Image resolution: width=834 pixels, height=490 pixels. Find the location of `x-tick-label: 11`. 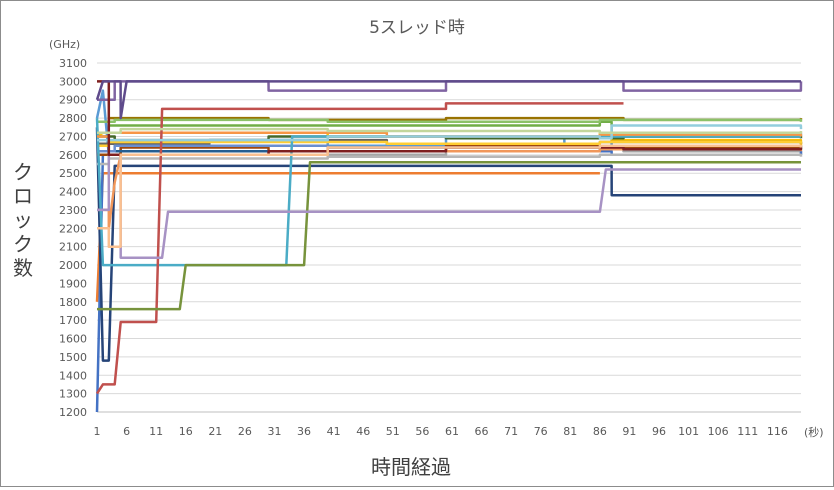

x-tick-label: 11 is located at coordinates (156, 431).